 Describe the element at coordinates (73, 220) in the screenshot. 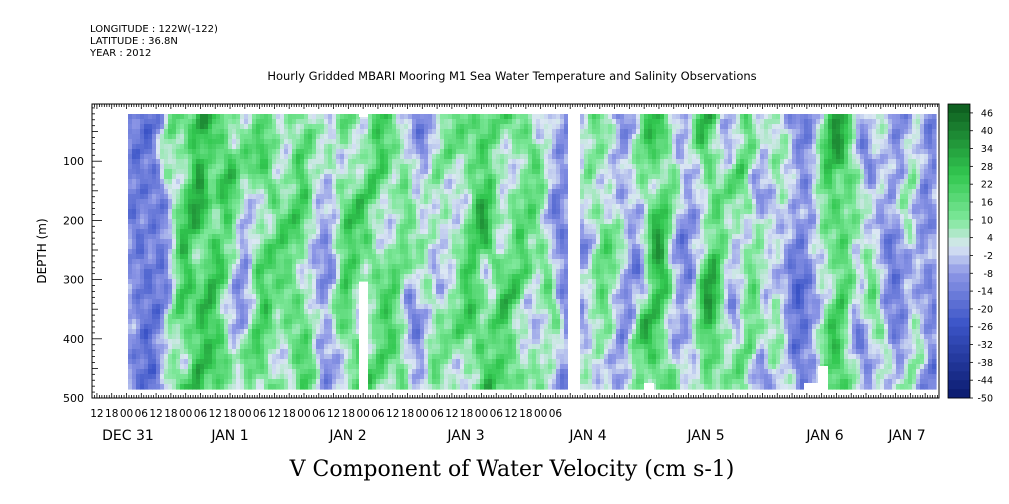

I see `y-tick-label: 200` at that location.